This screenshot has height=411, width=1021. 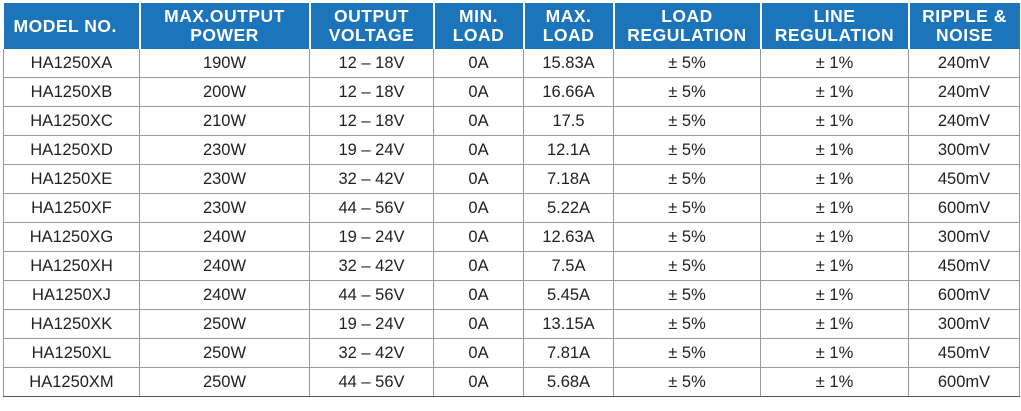 I want to click on header-load-regulation: LOAD REGULATION, so click(x=687, y=26).